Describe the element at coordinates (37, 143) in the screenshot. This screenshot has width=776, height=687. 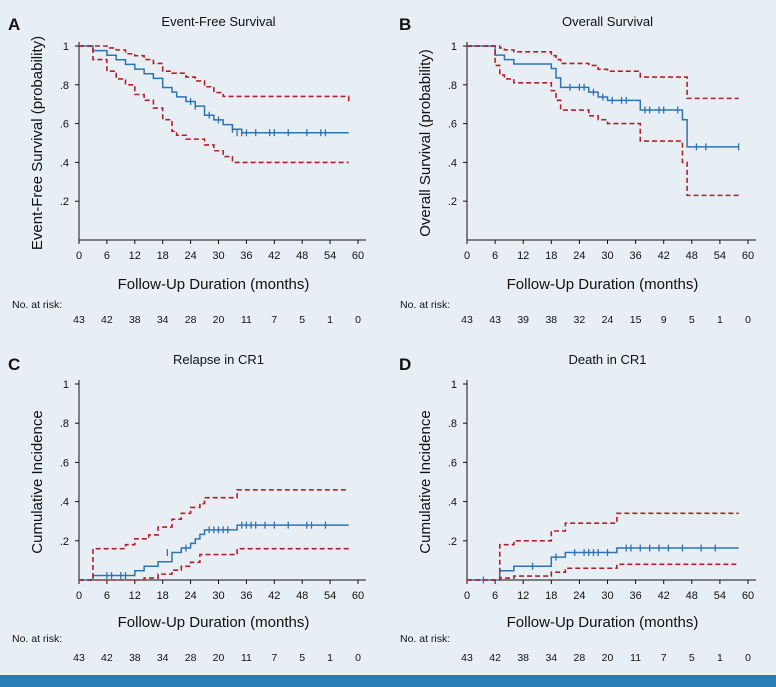
I see `y-axis-label: Event-Free Survival (probability)` at that location.